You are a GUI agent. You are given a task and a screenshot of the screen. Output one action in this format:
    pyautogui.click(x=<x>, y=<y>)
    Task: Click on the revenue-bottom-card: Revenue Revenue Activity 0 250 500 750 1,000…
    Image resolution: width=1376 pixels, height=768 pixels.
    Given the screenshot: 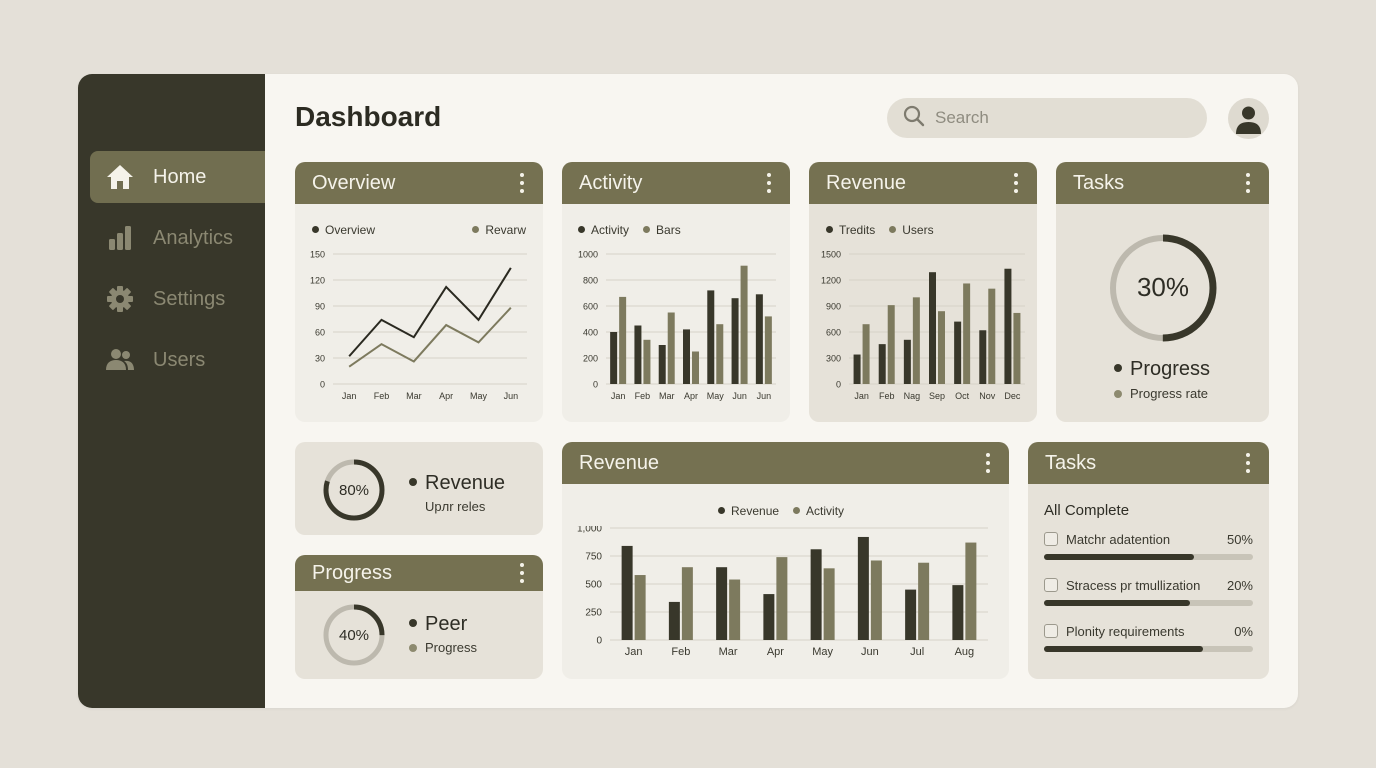 What is the action you would take?
    pyautogui.click(x=785, y=560)
    